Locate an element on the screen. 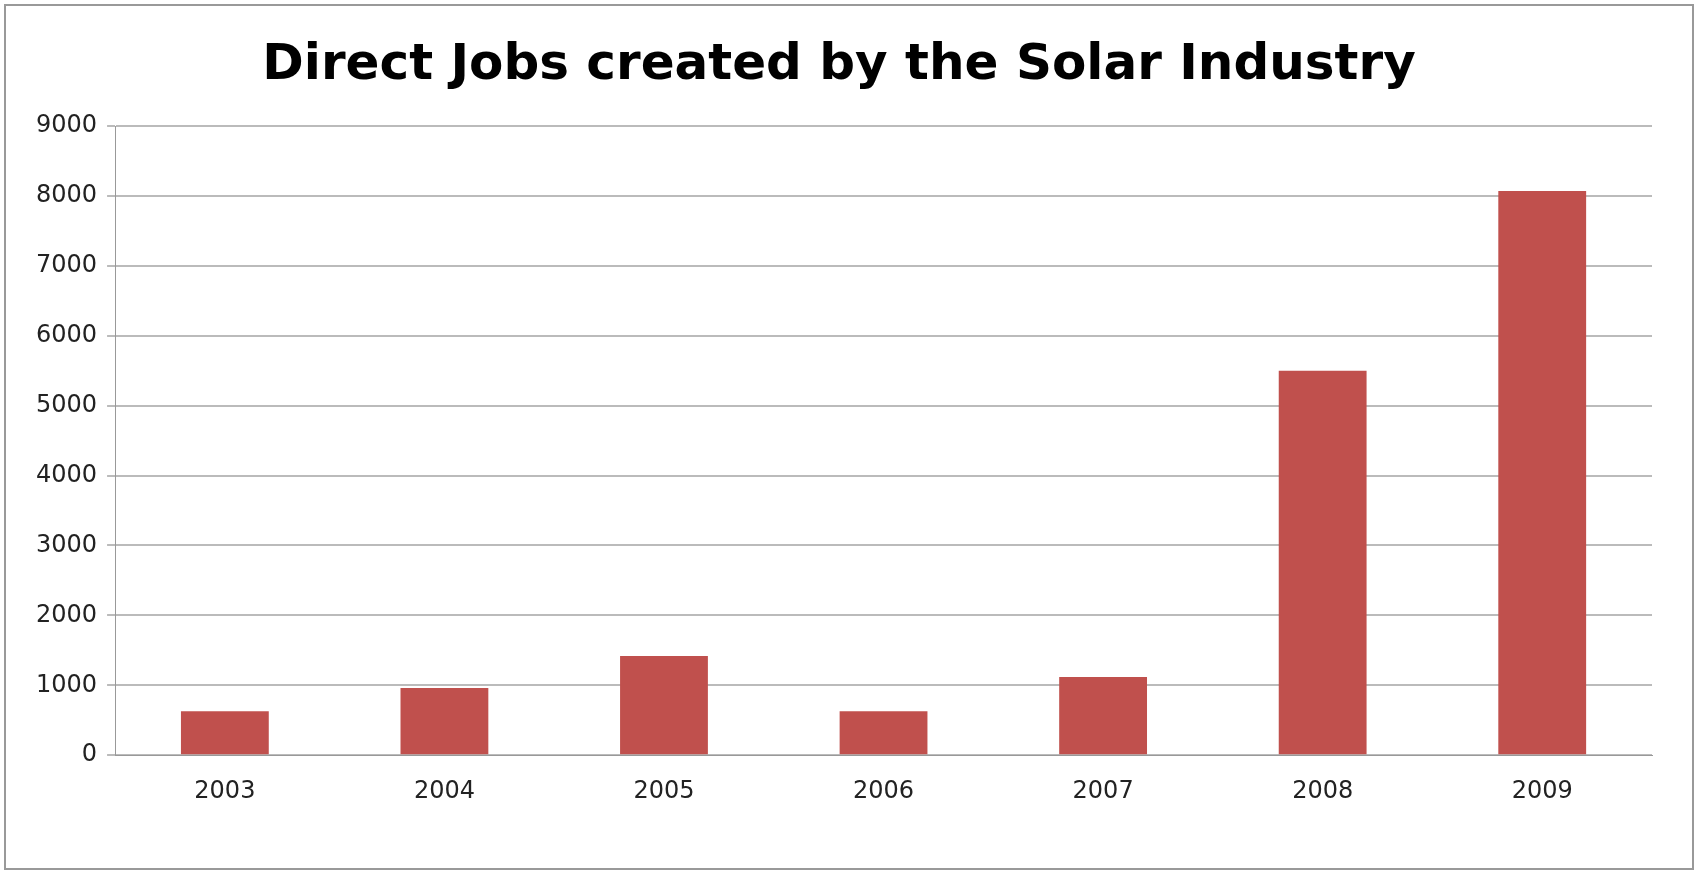 This screenshot has height=878, width=1702. x-tick-label: 2008 is located at coordinates (1323, 789).